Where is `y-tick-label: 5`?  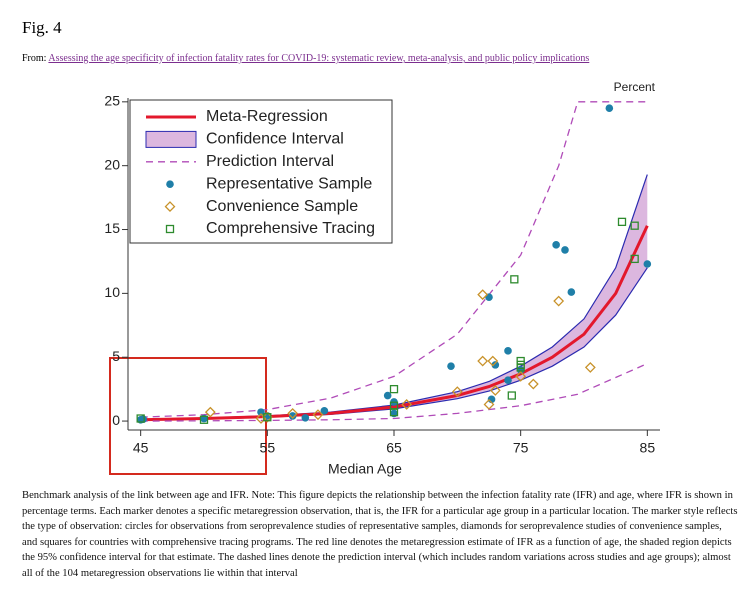 y-tick-label: 5 is located at coordinates (116, 356).